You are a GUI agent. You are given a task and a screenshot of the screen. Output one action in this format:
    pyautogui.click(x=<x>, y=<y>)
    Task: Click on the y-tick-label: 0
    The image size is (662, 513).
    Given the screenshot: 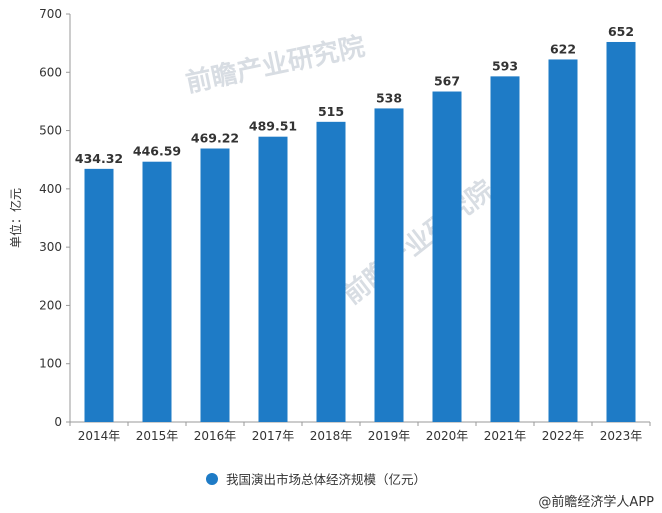 What is the action you would take?
    pyautogui.click(x=58, y=422)
    